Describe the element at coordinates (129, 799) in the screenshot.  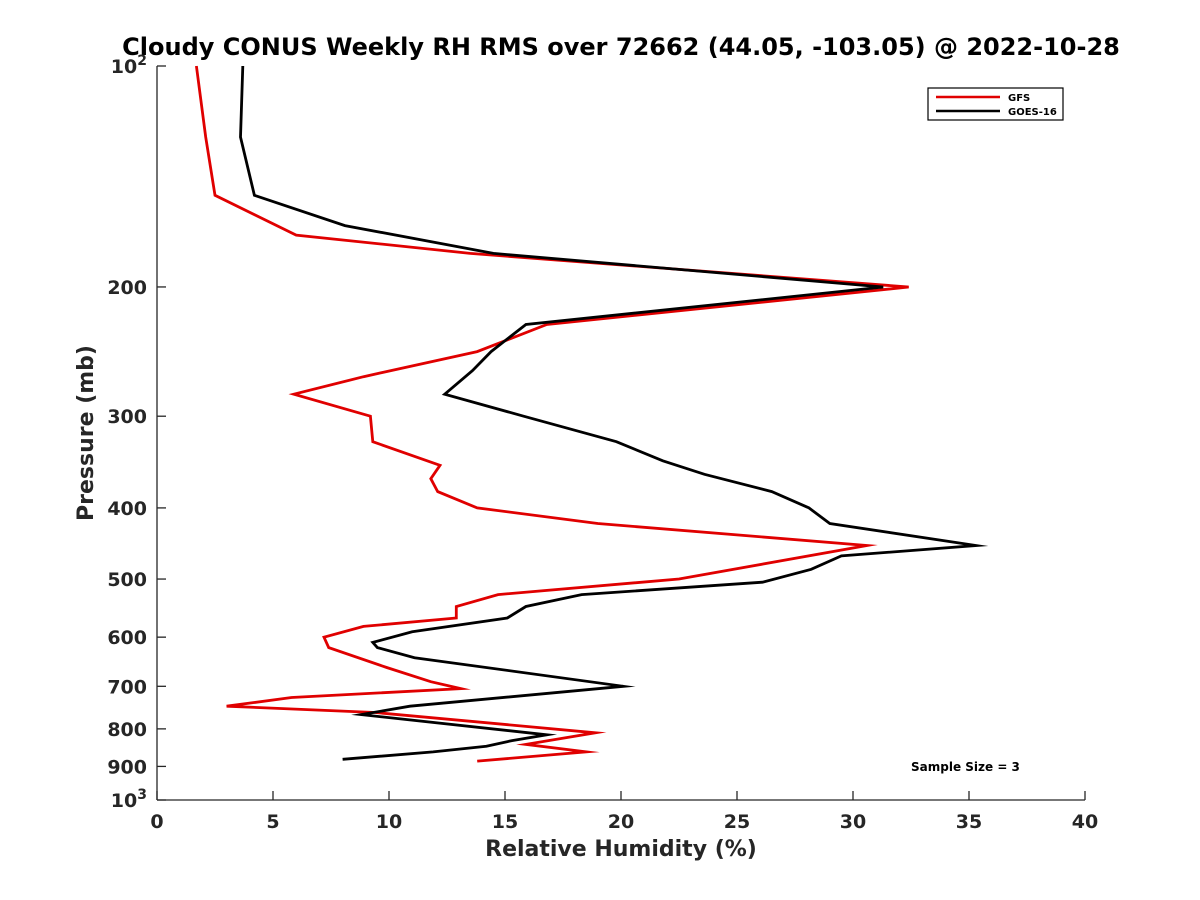
I see `y-tick-label: 10³` at that location.